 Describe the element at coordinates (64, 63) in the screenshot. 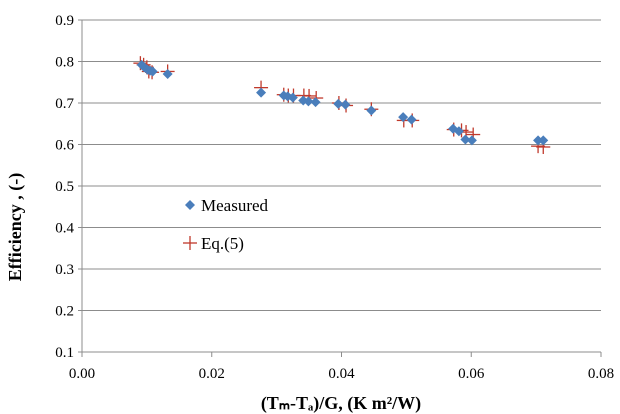

I see `y-tick-label: 0.8` at that location.